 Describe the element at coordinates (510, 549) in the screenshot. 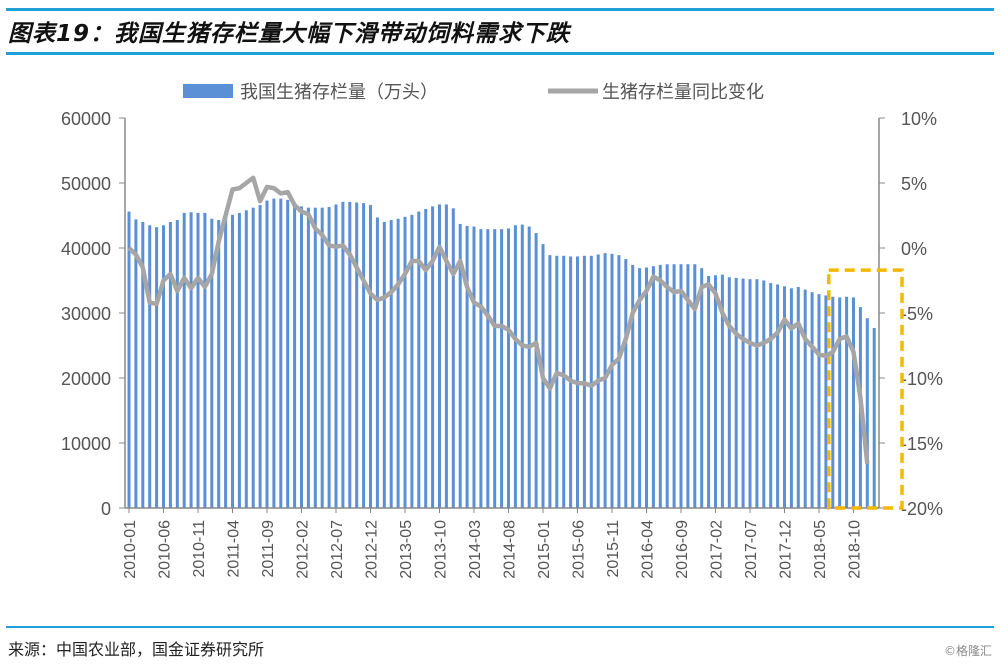

I see `x-tick-label: 2014-08` at that location.